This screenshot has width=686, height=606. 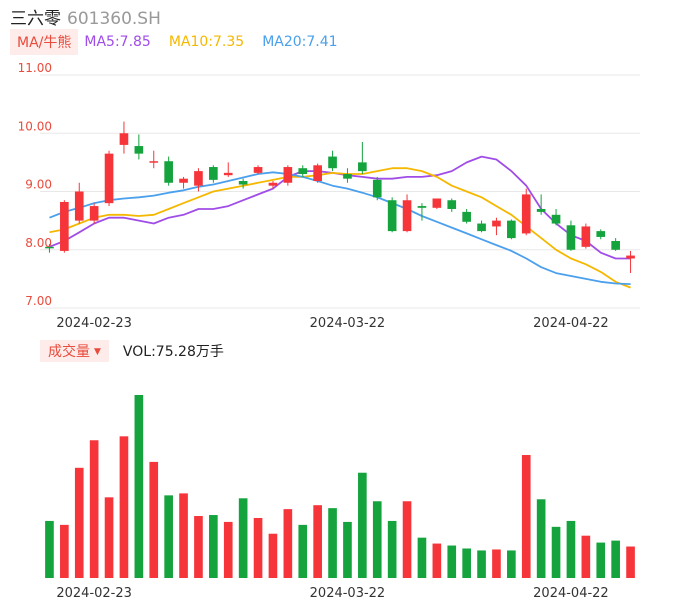 What do you see at coordinates (97, 352) in the screenshot?
I see `dropdown-triangle-icon: ▼` at bounding box center [97, 352].